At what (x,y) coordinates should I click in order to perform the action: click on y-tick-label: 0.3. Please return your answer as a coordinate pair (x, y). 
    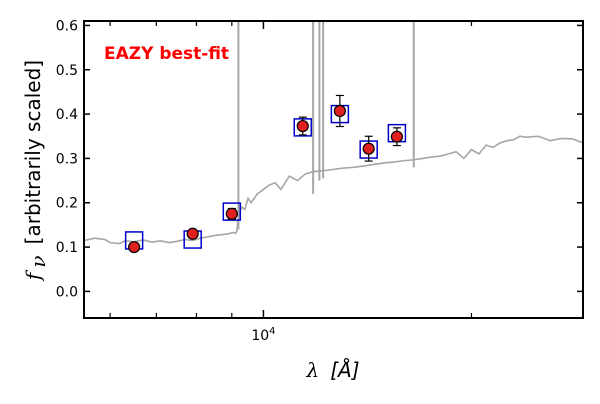
    Looking at the image, I should click on (67, 159).